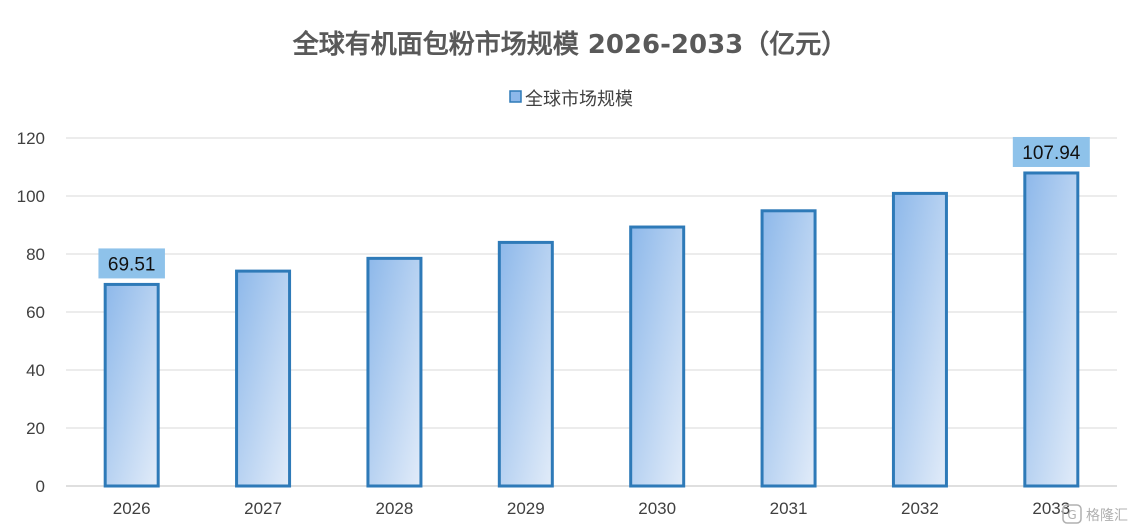 The image size is (1139, 532). I want to click on legend-swatch, so click(515, 96).